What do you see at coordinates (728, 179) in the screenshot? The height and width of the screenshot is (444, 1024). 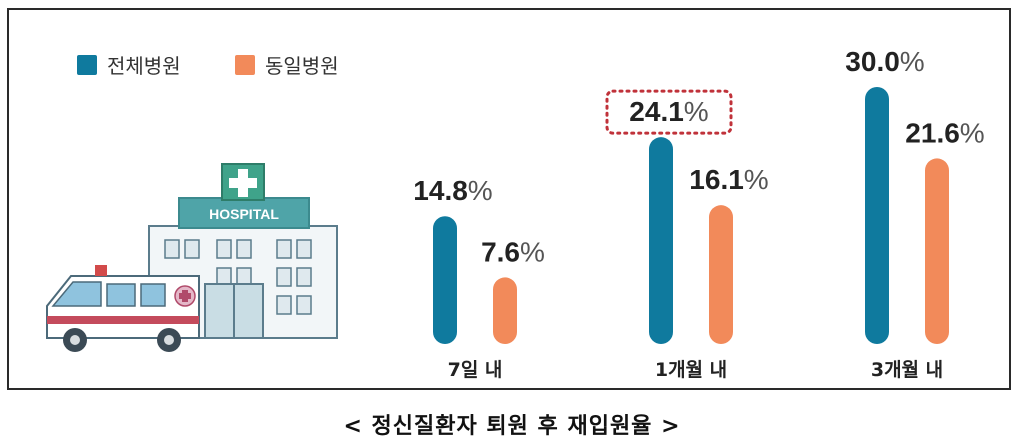 I see `data-label: 16.1%` at bounding box center [728, 179].